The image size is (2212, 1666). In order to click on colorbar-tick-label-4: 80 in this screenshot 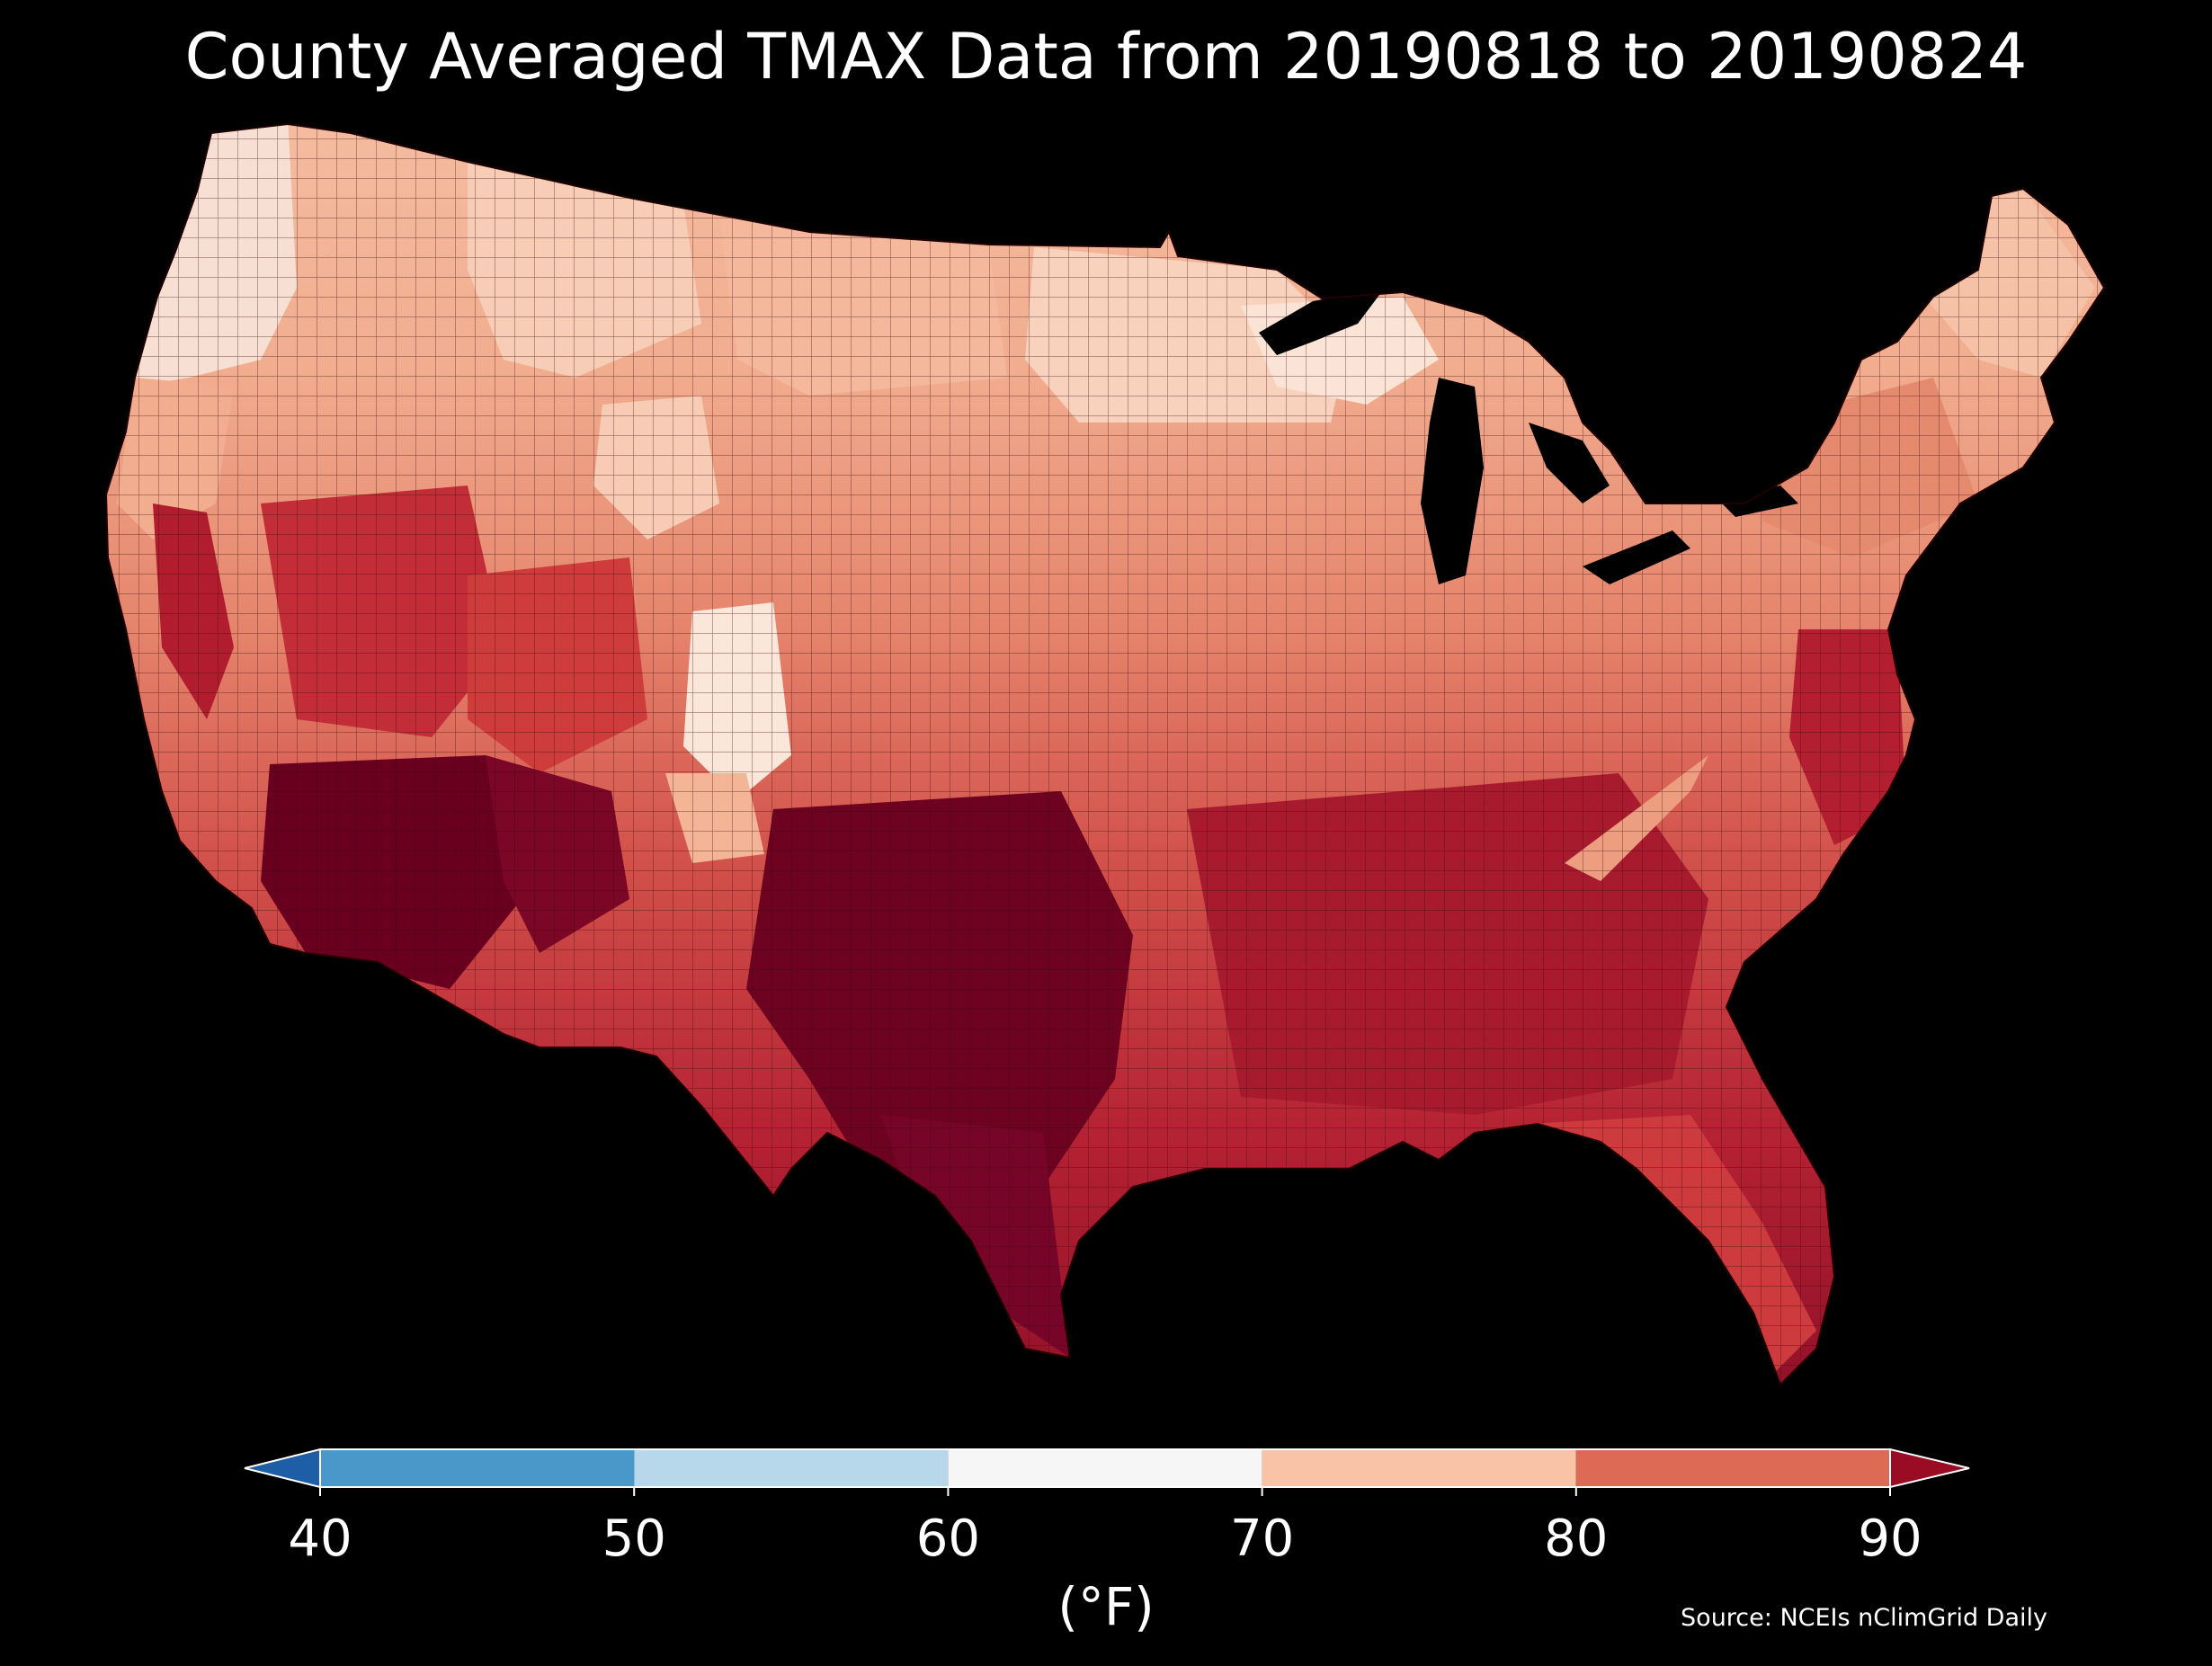, I will do `click(1576, 1539)`.